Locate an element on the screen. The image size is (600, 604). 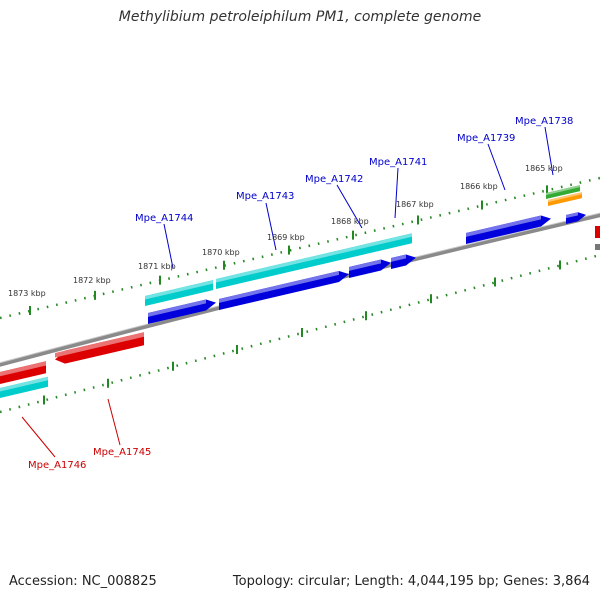
gene-label-mpe-a1746: Mpe_A1746 is located at coordinates (57, 465).